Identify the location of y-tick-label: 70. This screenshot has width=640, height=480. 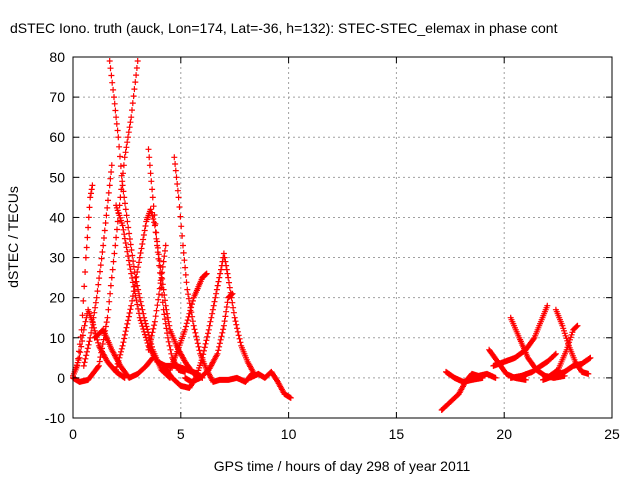
(57, 97).